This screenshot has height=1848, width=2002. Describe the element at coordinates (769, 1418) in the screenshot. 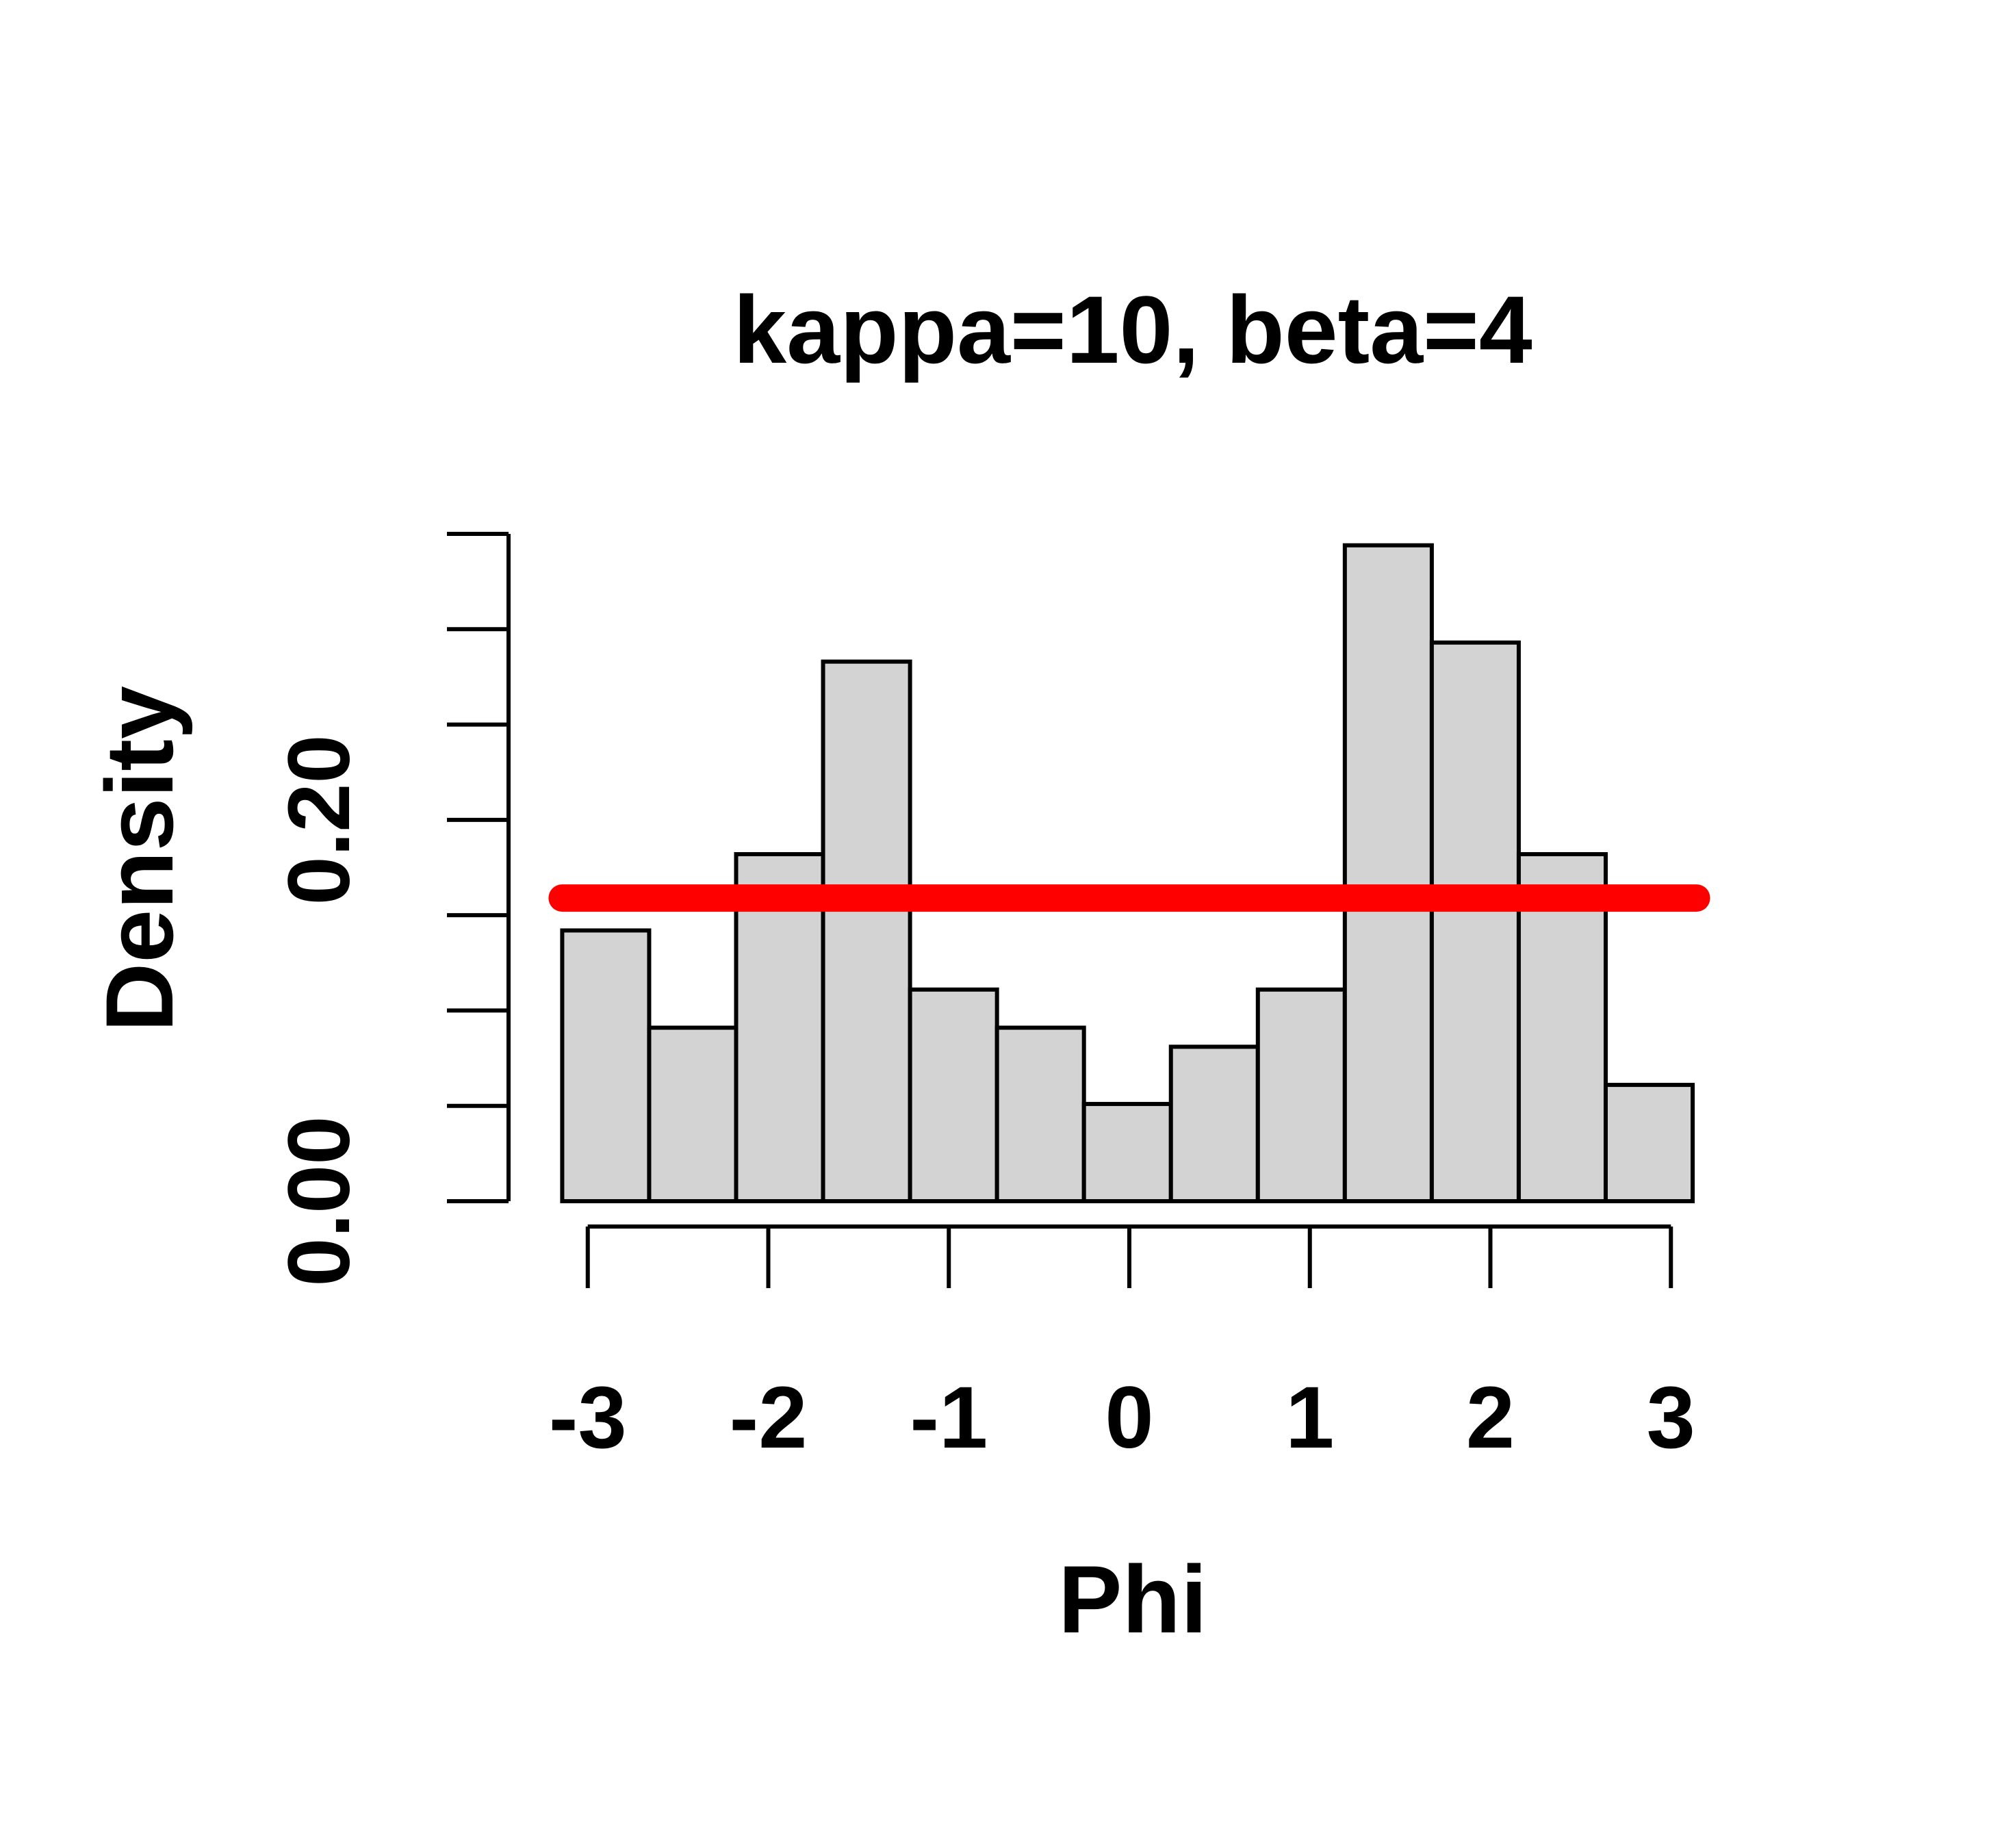

I see `x-tick-label-2: -2` at that location.